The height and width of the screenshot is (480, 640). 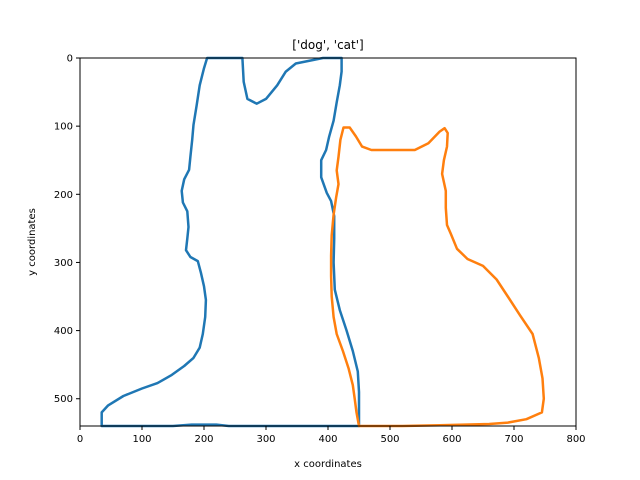 What do you see at coordinates (327, 439) in the screenshot?
I see `x-tick-label: 400` at bounding box center [327, 439].